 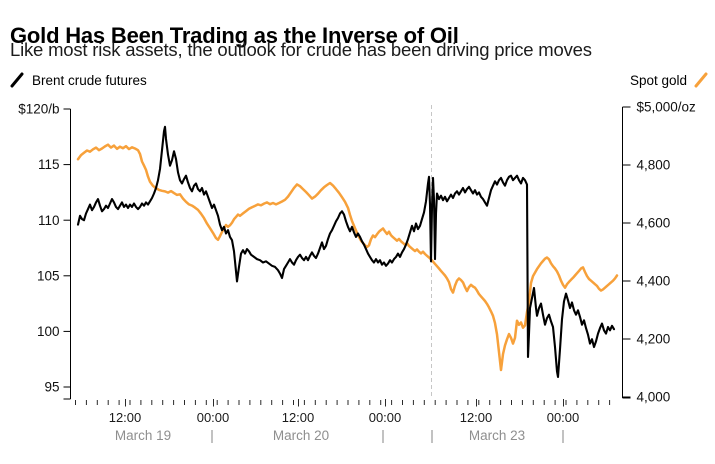 I want to click on brent-line-icon, so click(x=17, y=80).